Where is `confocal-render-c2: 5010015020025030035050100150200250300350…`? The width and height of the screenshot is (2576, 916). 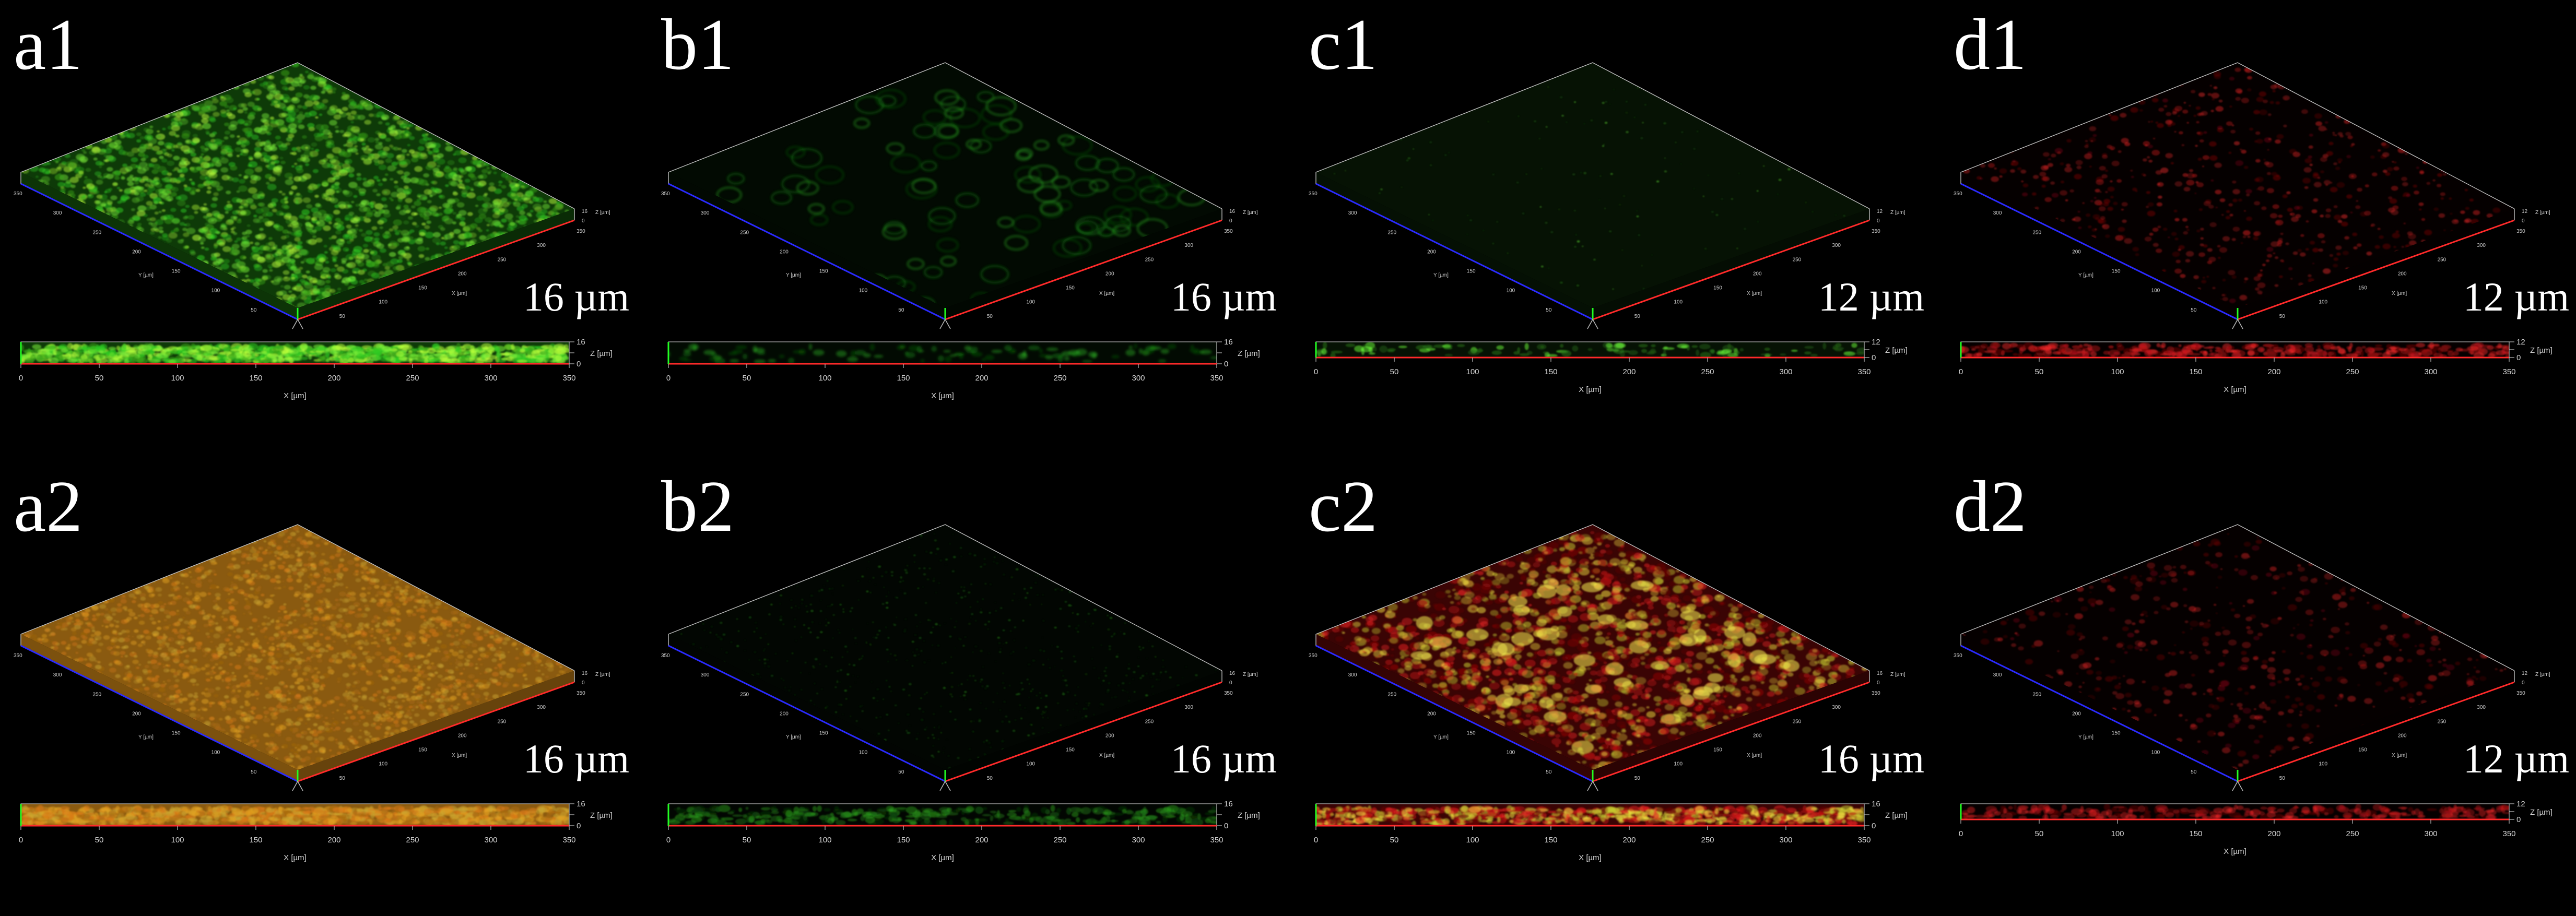 confocal-render-c2: 5010015020025030035050100150200250300350… is located at coordinates (1617, 689).